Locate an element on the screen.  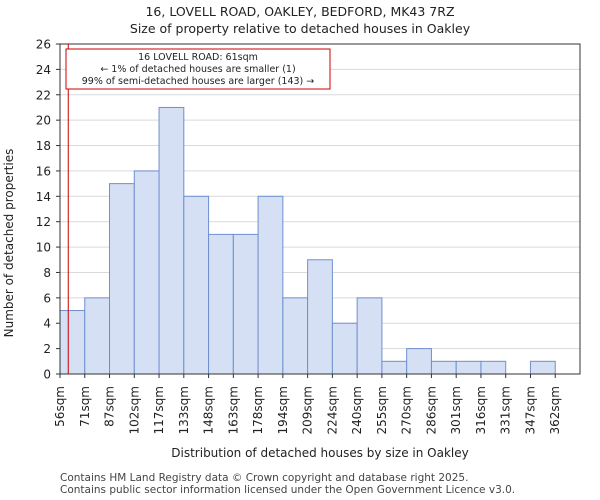
y-tick-label: 24 is located at coordinates (43, 70).